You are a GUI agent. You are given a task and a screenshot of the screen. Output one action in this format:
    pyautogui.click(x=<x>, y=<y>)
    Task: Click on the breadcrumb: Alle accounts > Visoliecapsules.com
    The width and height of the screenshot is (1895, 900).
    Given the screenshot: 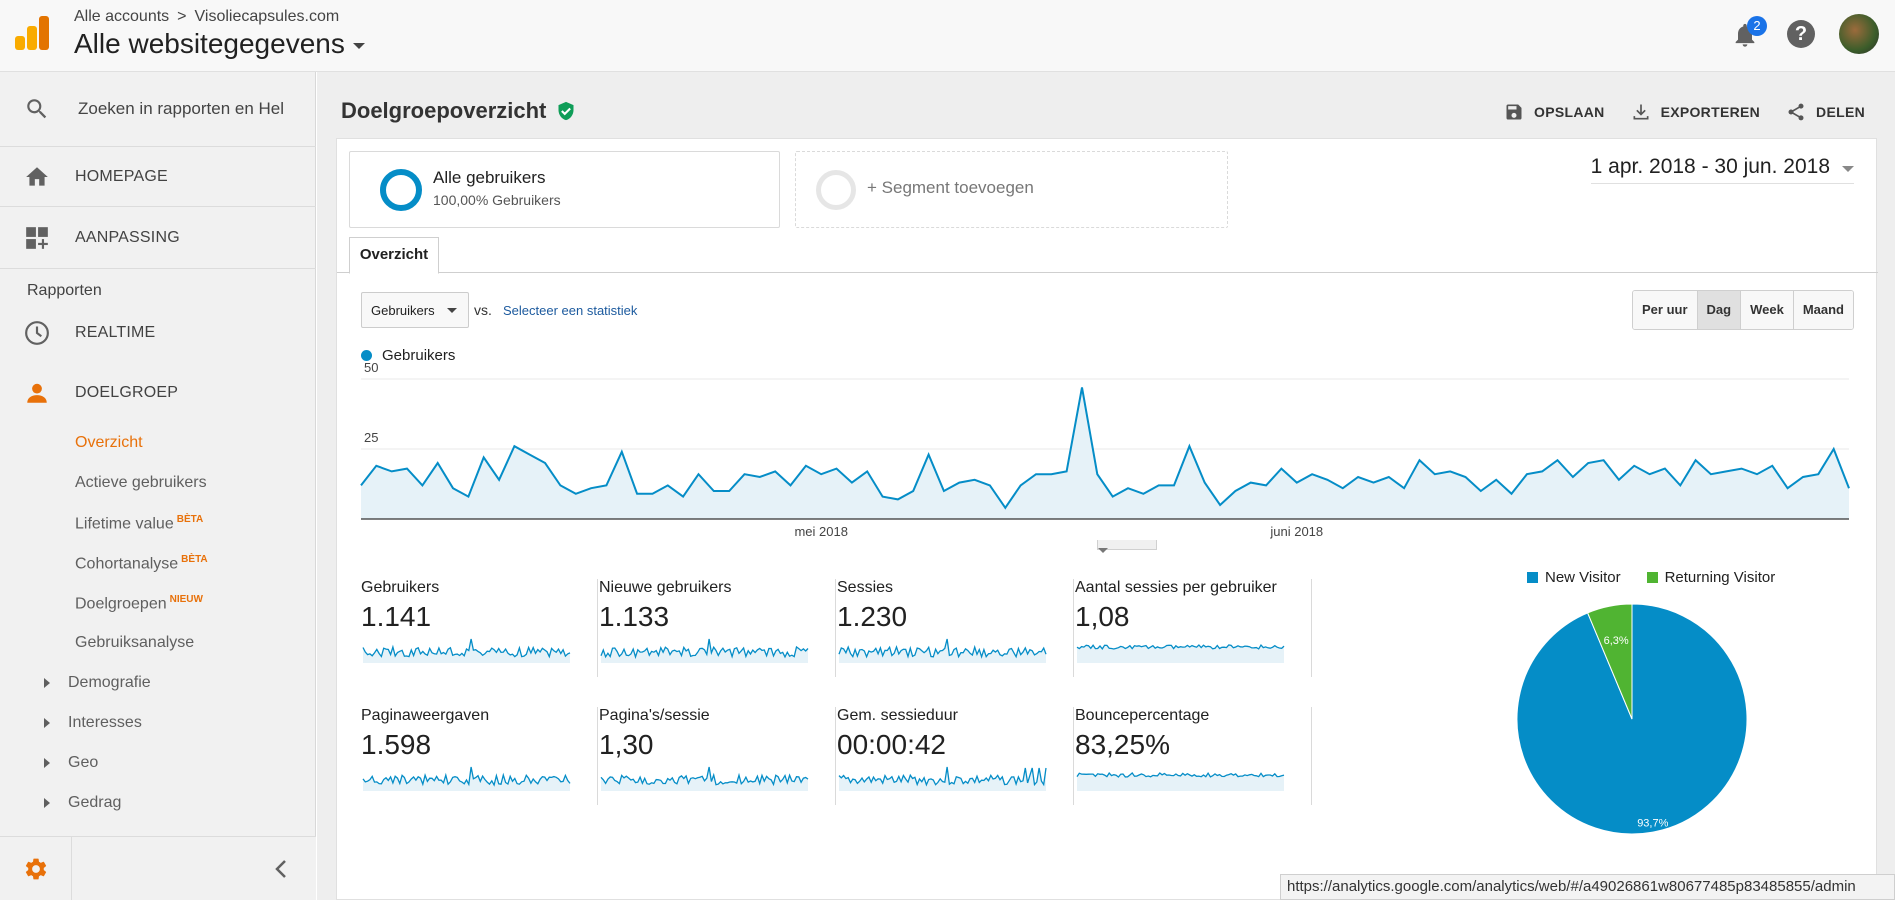 What is the action you would take?
    pyautogui.click(x=206, y=17)
    